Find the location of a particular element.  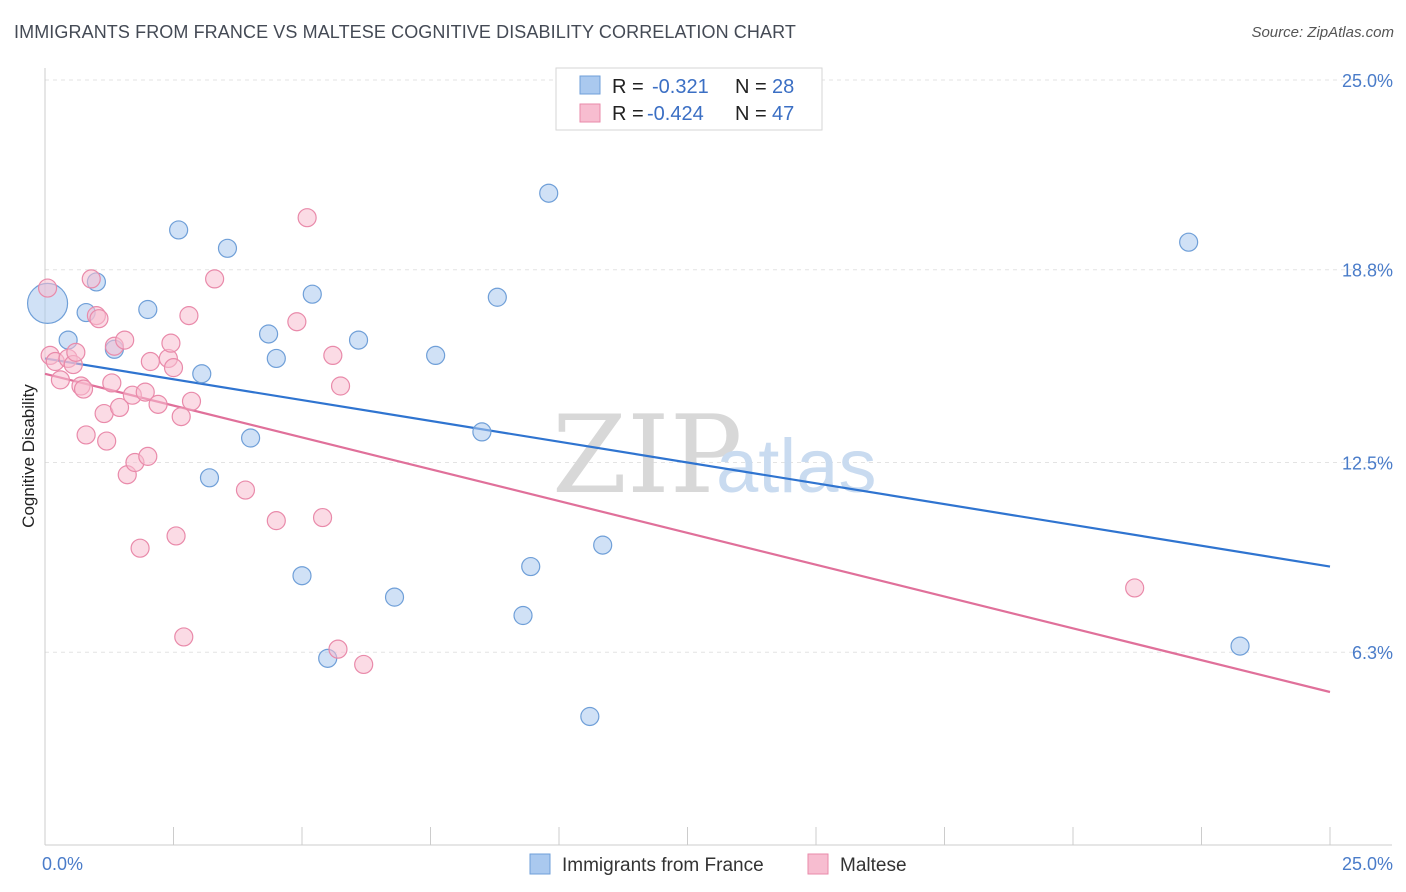

x-tick-label-1: 25.0% is located at coordinates (1367, 864).